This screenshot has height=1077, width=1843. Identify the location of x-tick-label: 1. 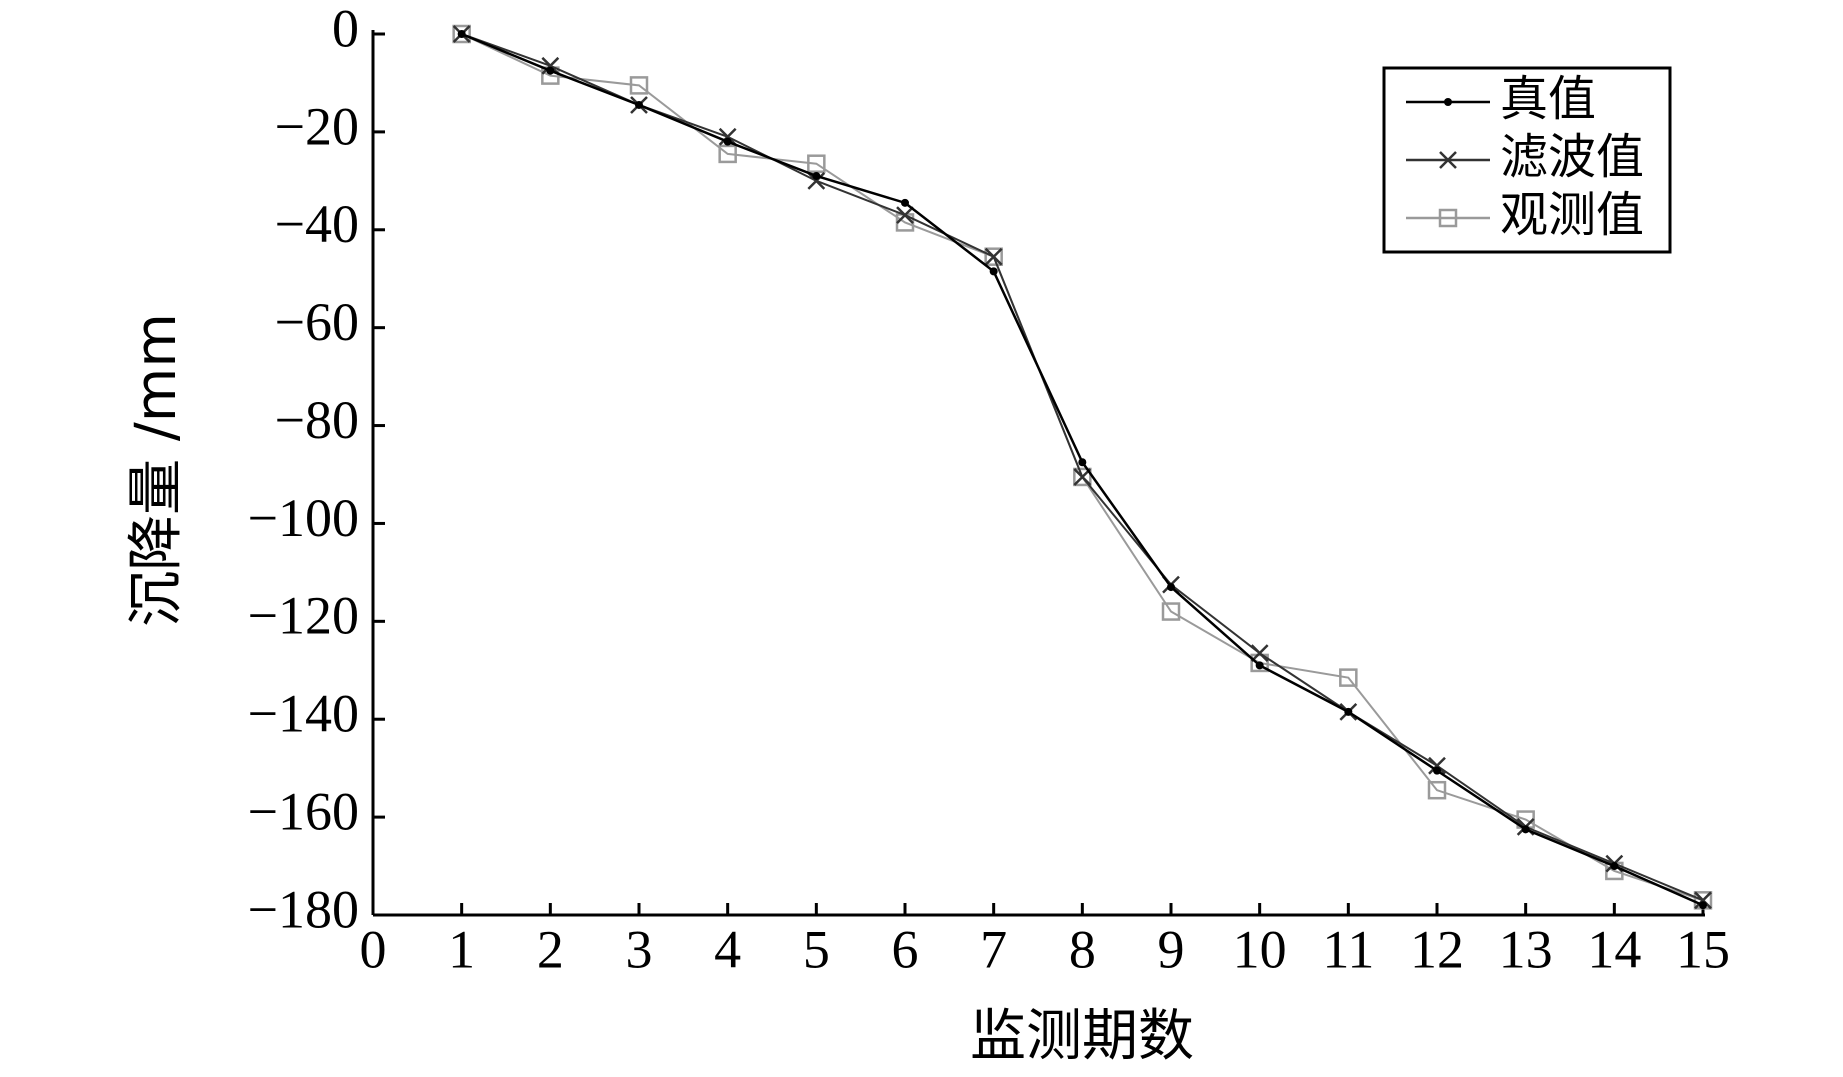
(461, 949).